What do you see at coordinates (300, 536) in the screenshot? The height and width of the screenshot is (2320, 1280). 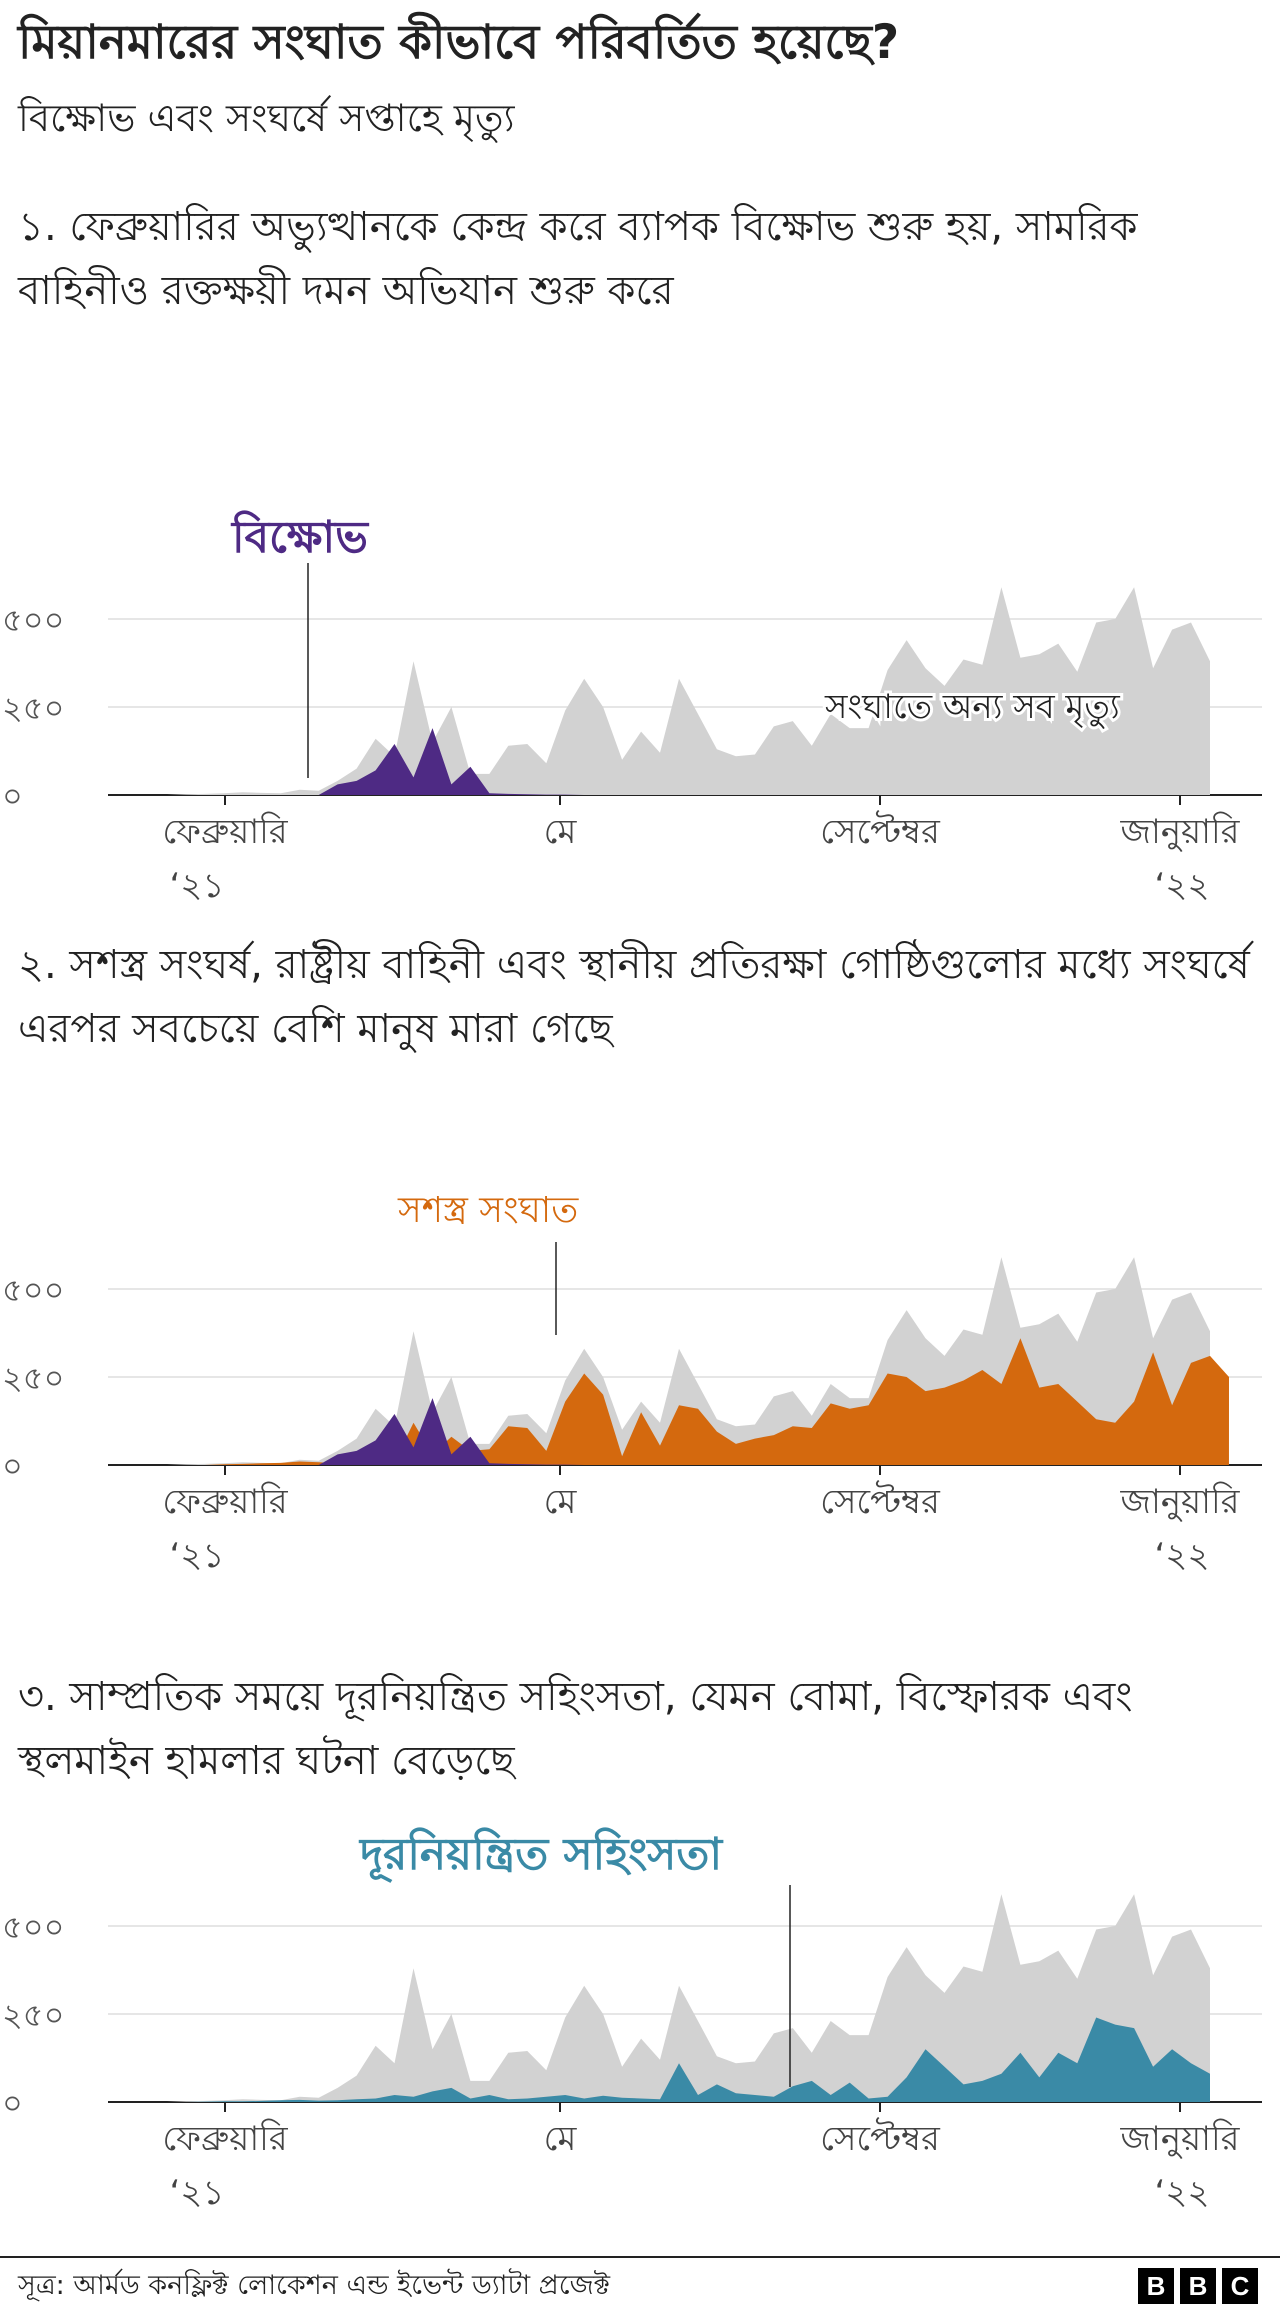 I see `annotation-label: বিক্ষোভ` at bounding box center [300, 536].